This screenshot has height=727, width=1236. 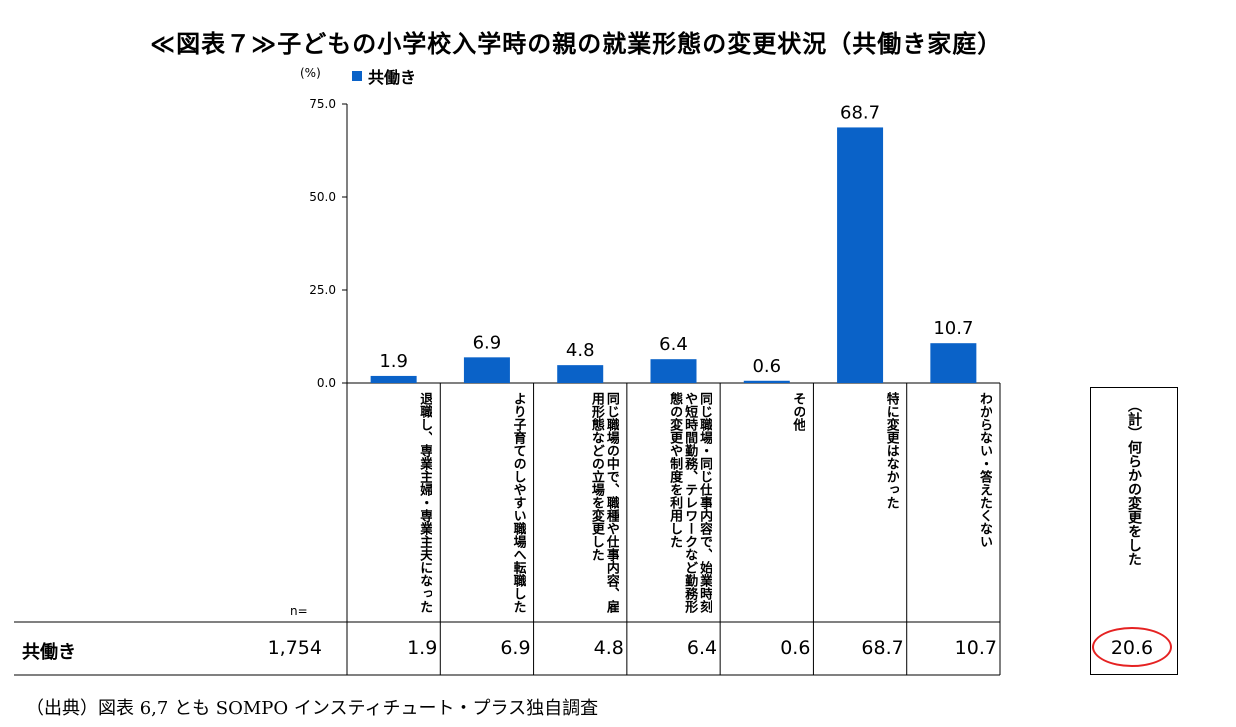 What do you see at coordinates (603, 502) in the screenshot?
I see `x-category-label: 同じ職場の中で、職種や仕事内容、雇用形態などの立場を変更した` at bounding box center [603, 502].